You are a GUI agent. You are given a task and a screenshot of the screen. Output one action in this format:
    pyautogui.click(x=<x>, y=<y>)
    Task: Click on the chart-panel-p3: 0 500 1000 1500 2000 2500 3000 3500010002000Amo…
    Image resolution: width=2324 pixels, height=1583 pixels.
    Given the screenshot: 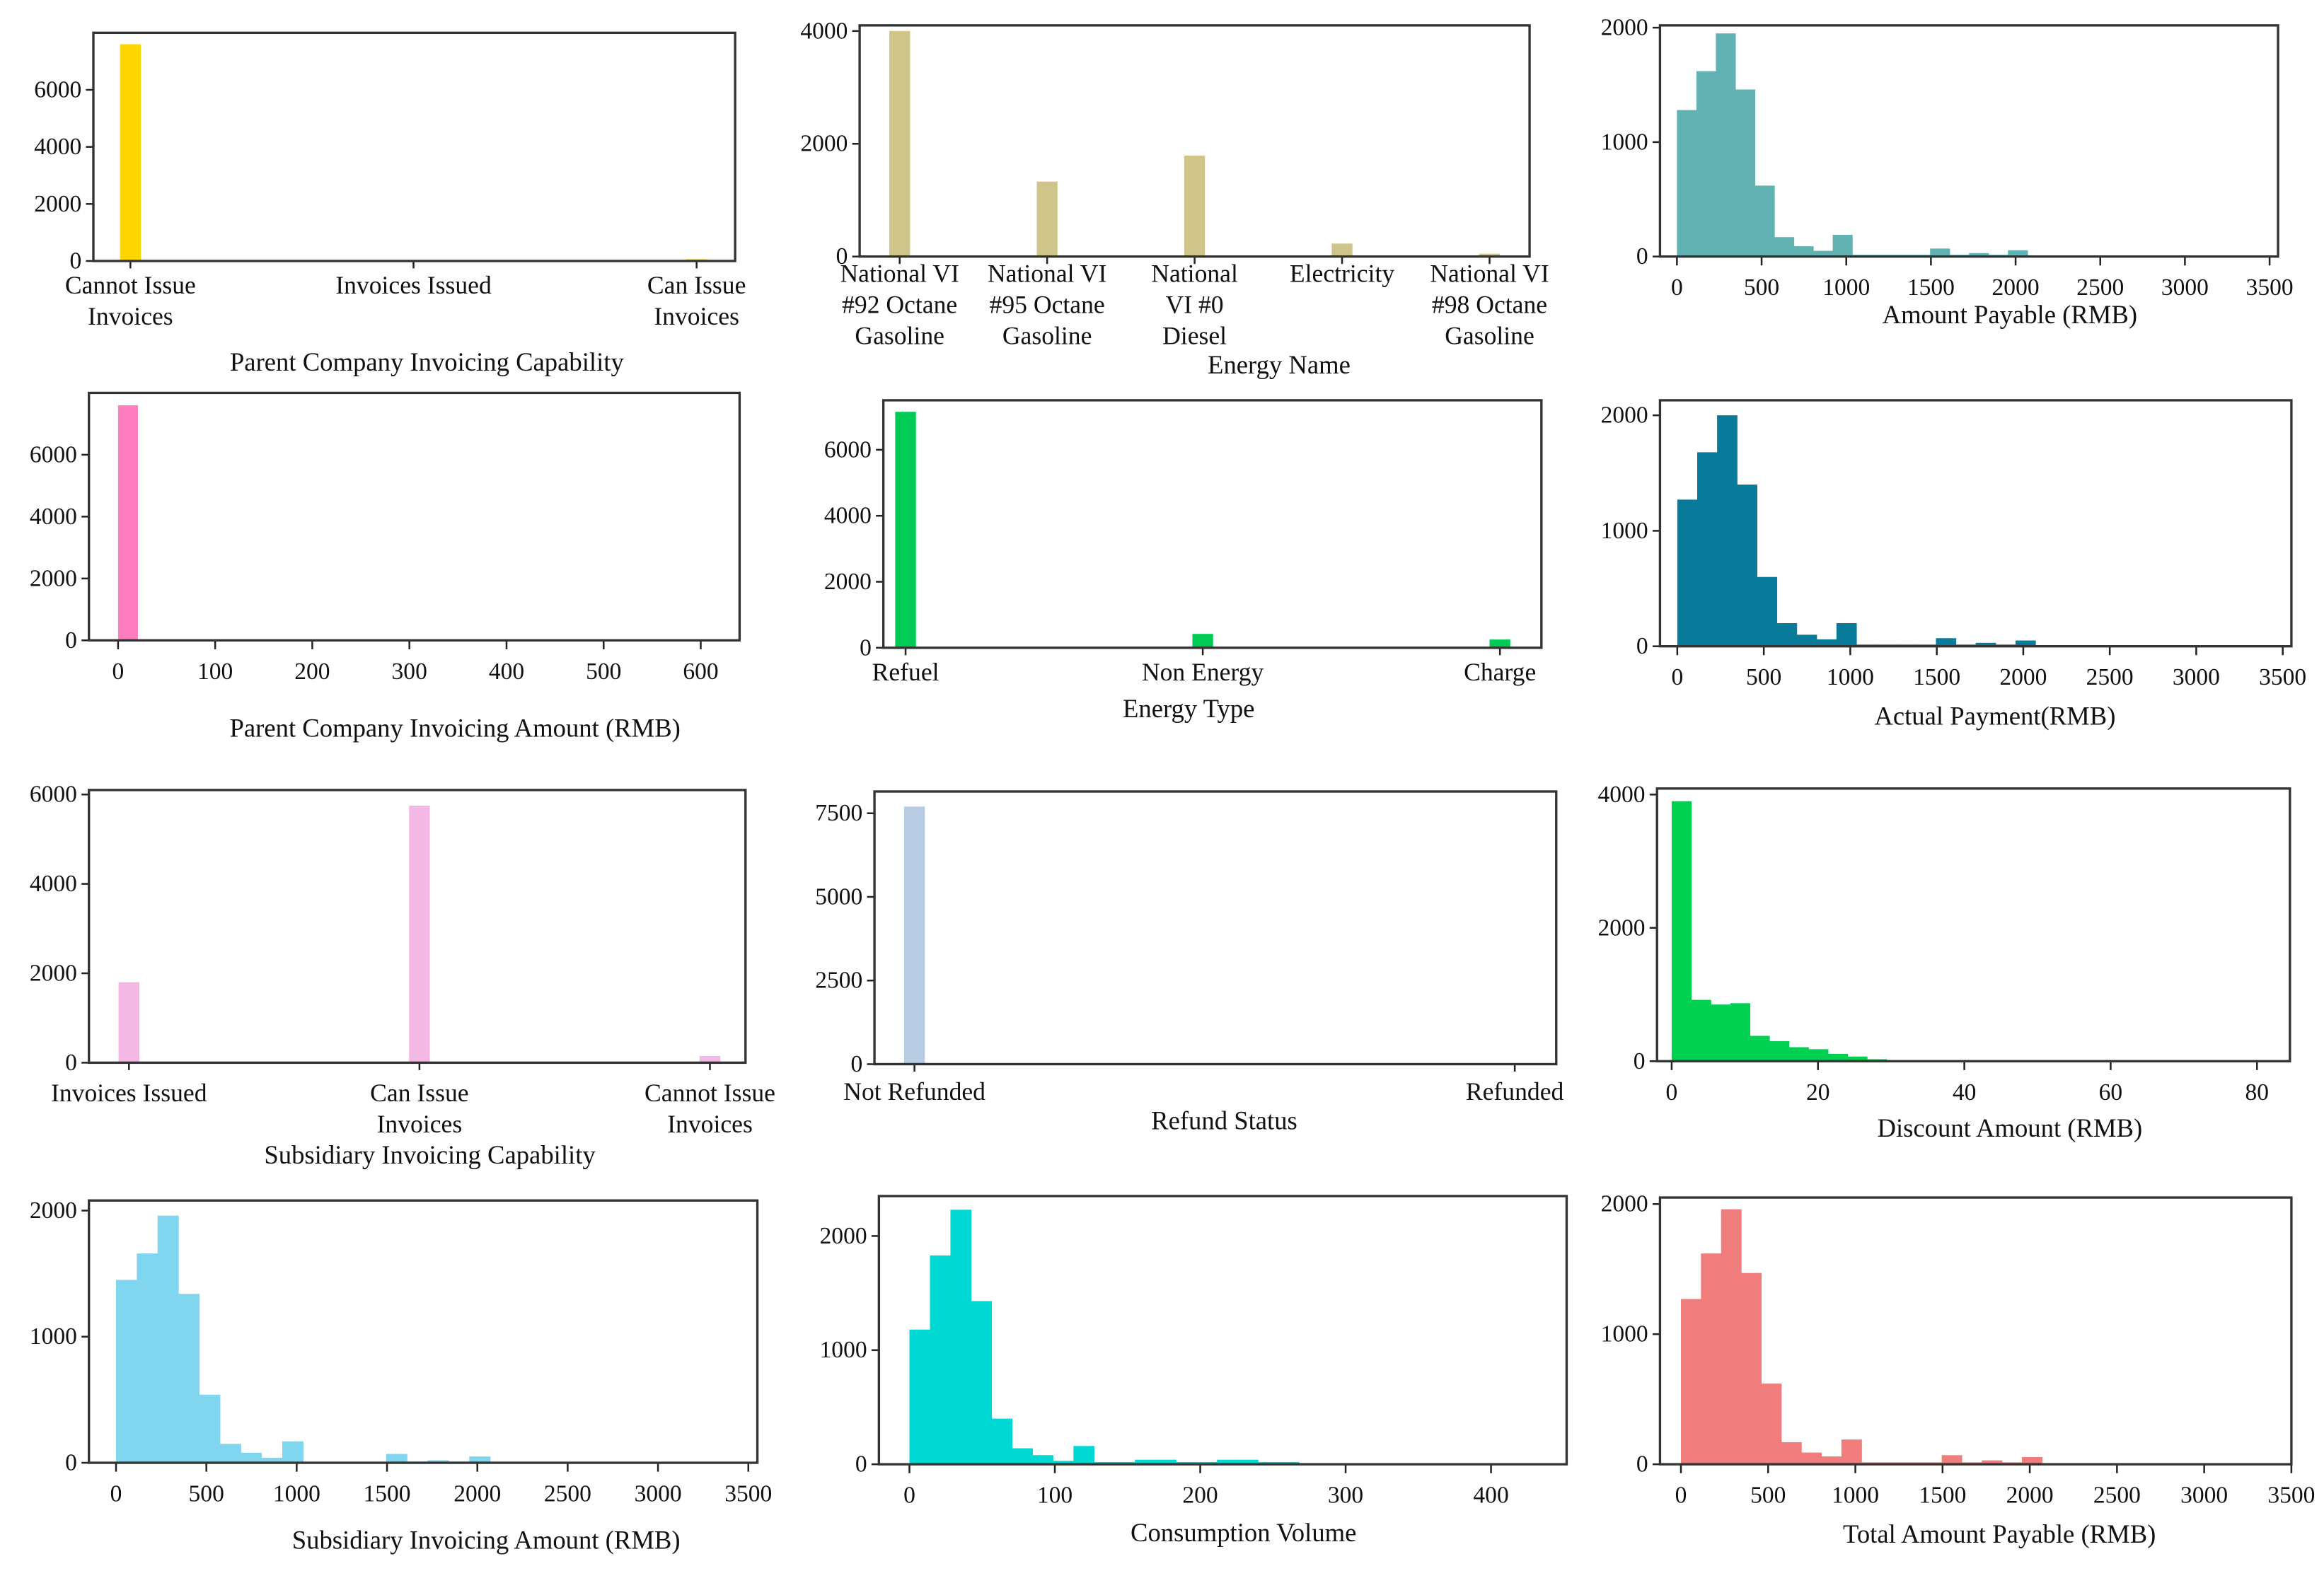 What is the action you would take?
    pyautogui.click(x=1947, y=172)
    